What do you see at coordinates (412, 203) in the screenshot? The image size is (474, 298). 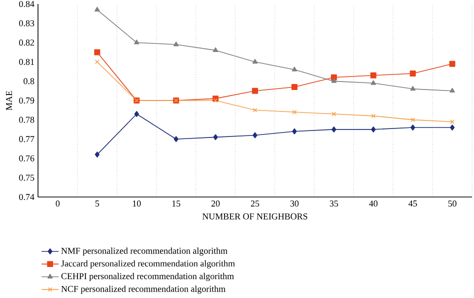 I see `x-tick-label: 45` at bounding box center [412, 203].